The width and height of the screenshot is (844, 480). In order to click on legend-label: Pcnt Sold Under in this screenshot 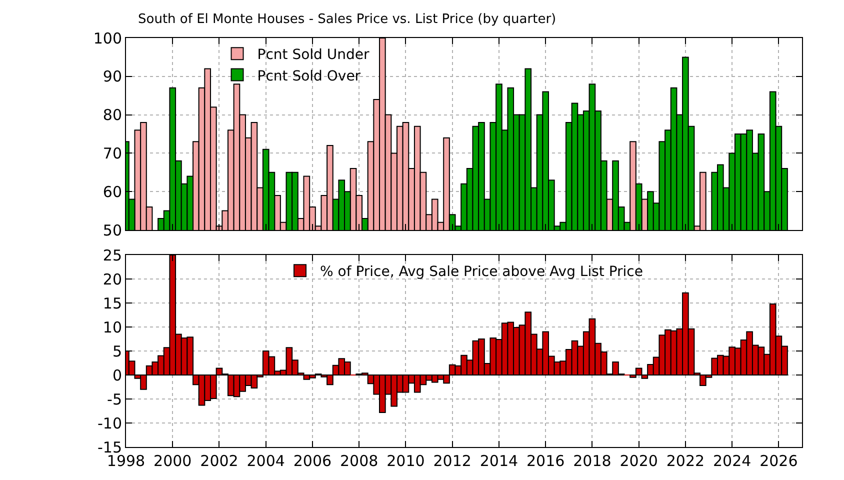, I will do `click(313, 55)`.